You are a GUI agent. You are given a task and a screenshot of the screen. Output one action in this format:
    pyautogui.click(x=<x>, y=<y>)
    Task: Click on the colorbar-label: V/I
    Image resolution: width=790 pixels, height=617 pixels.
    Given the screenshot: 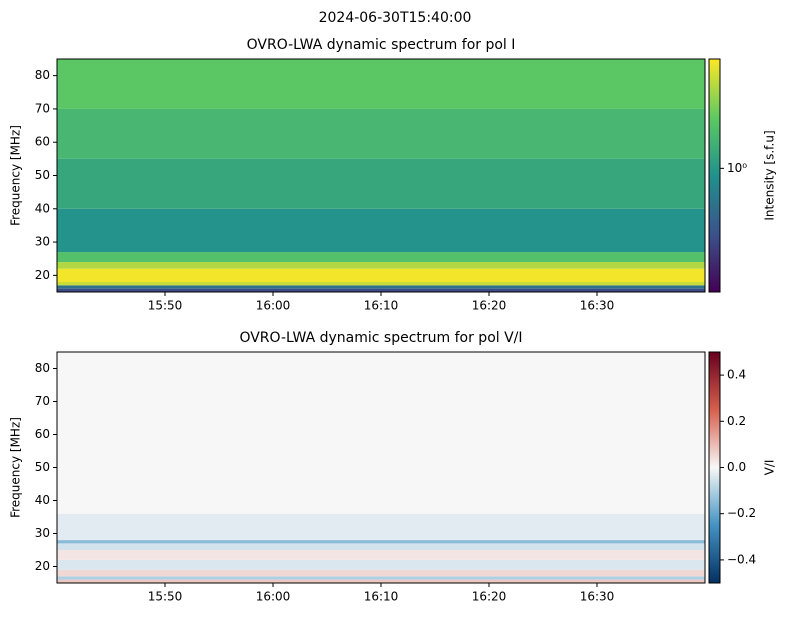 What is the action you would take?
    pyautogui.click(x=770, y=468)
    